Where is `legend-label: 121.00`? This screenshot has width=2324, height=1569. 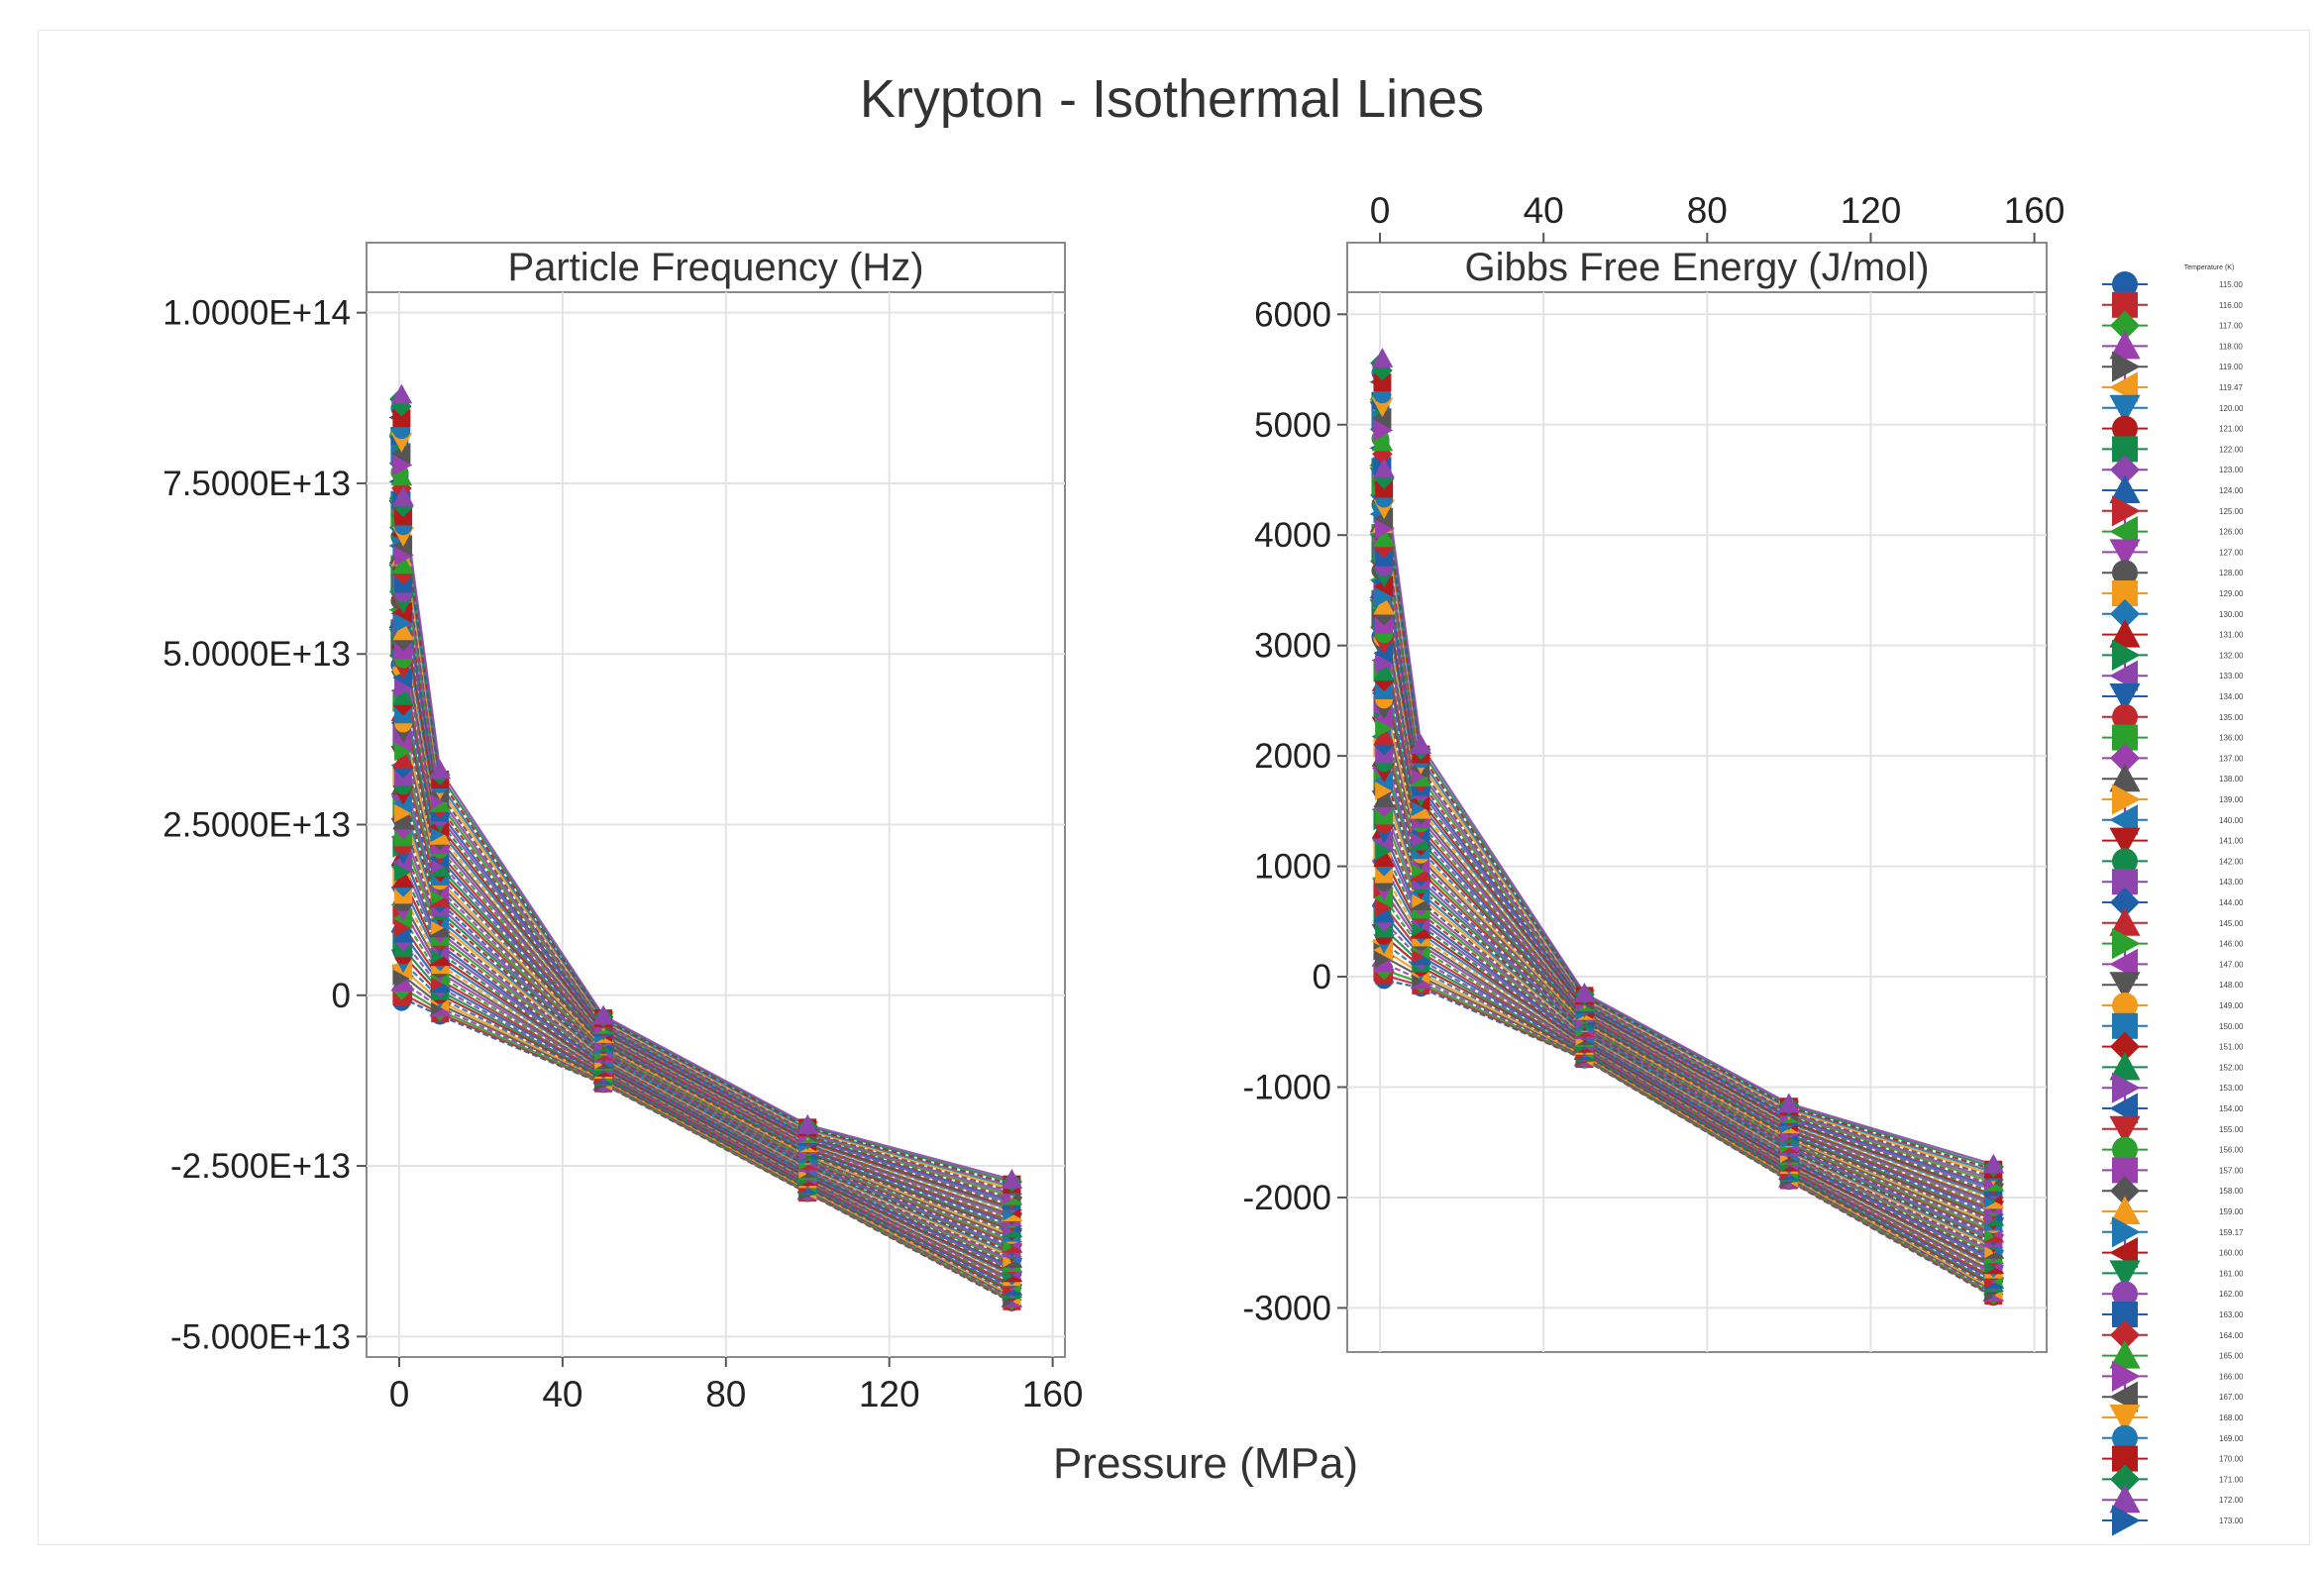
legend-label: 121.00 is located at coordinates (2231, 429).